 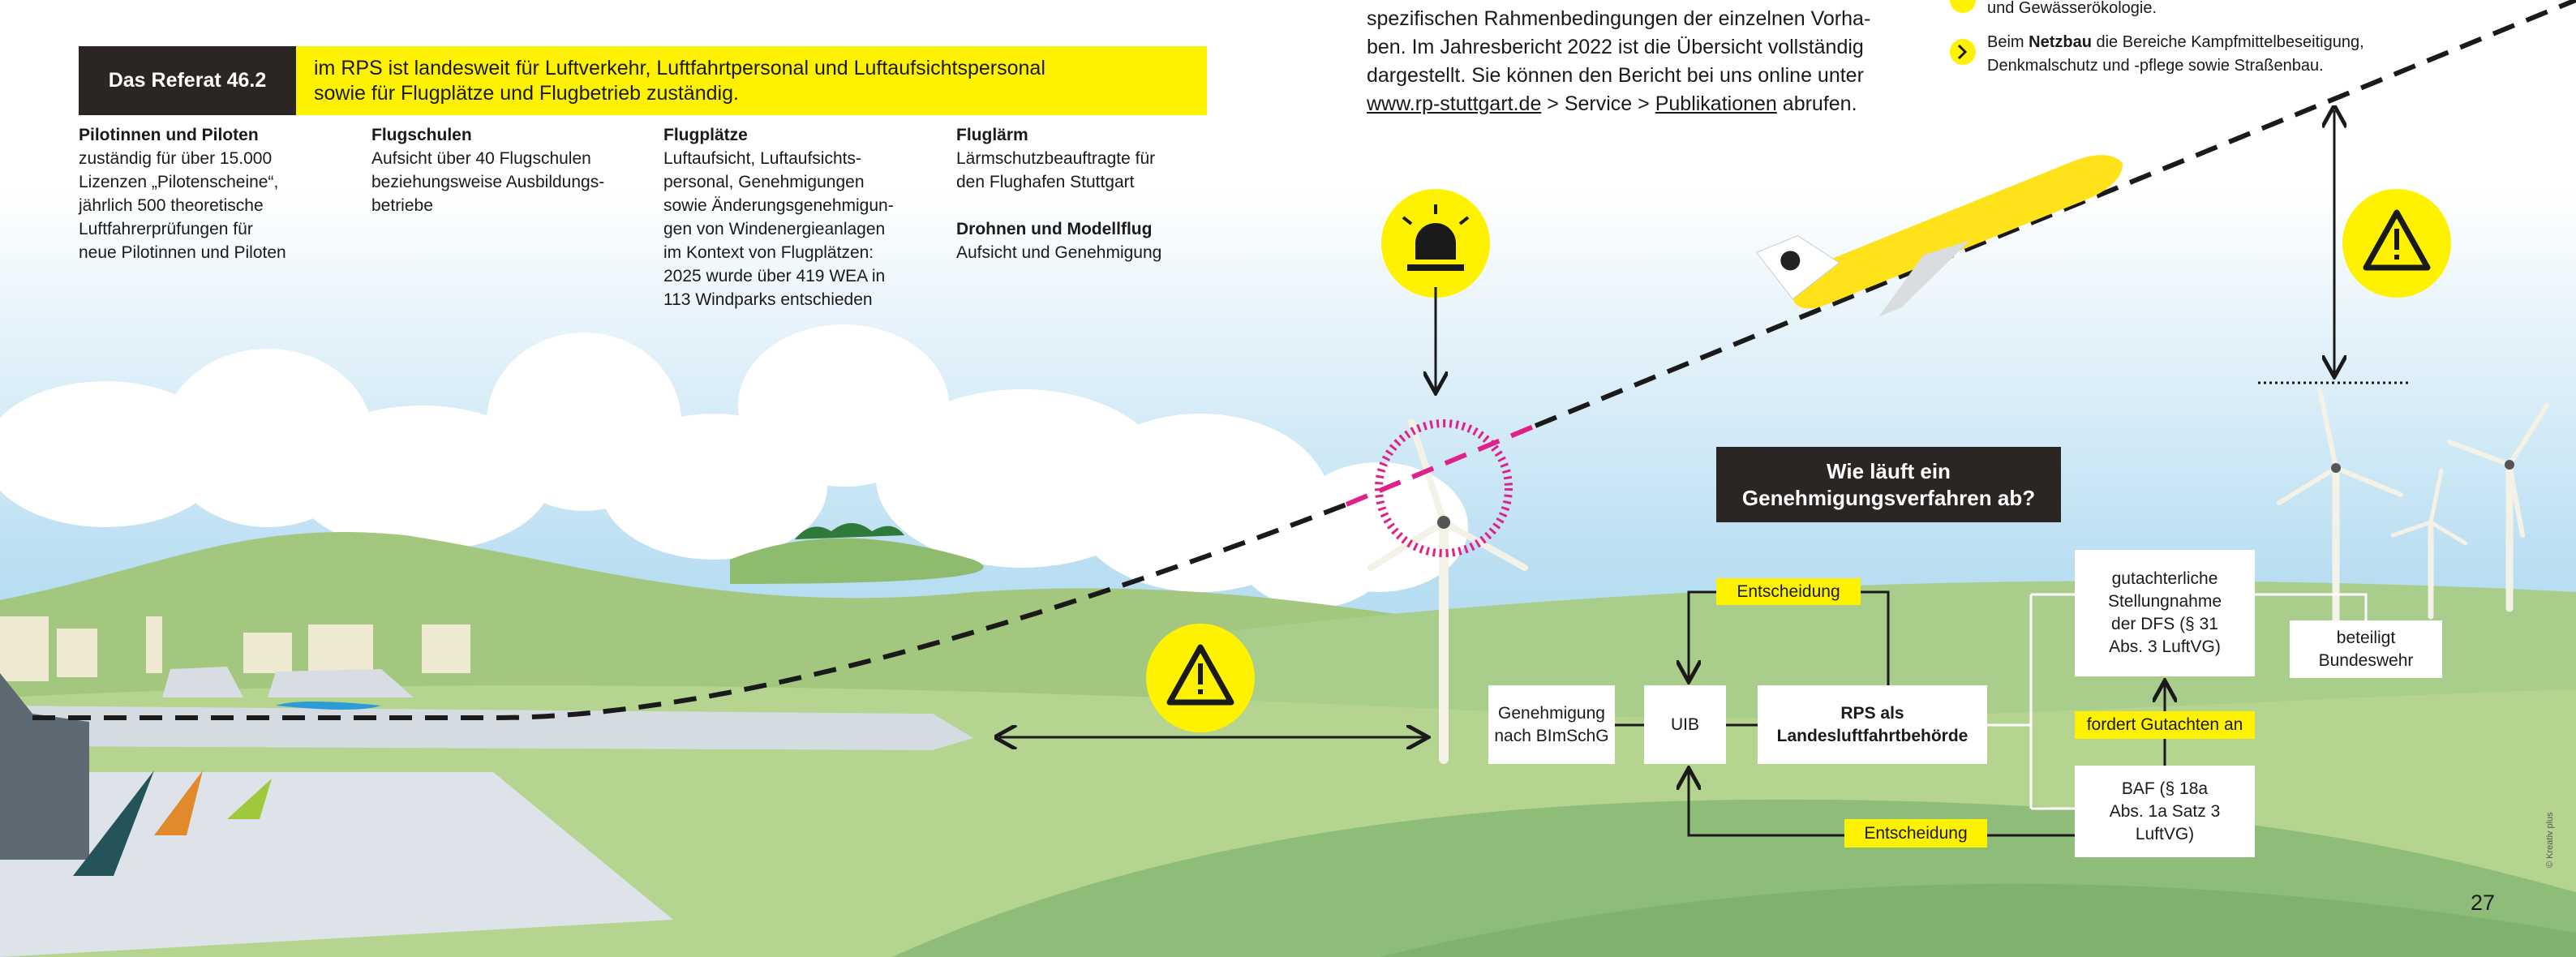 What do you see at coordinates (705, 135) in the screenshot?
I see `column-title: Flugplätze` at bounding box center [705, 135].